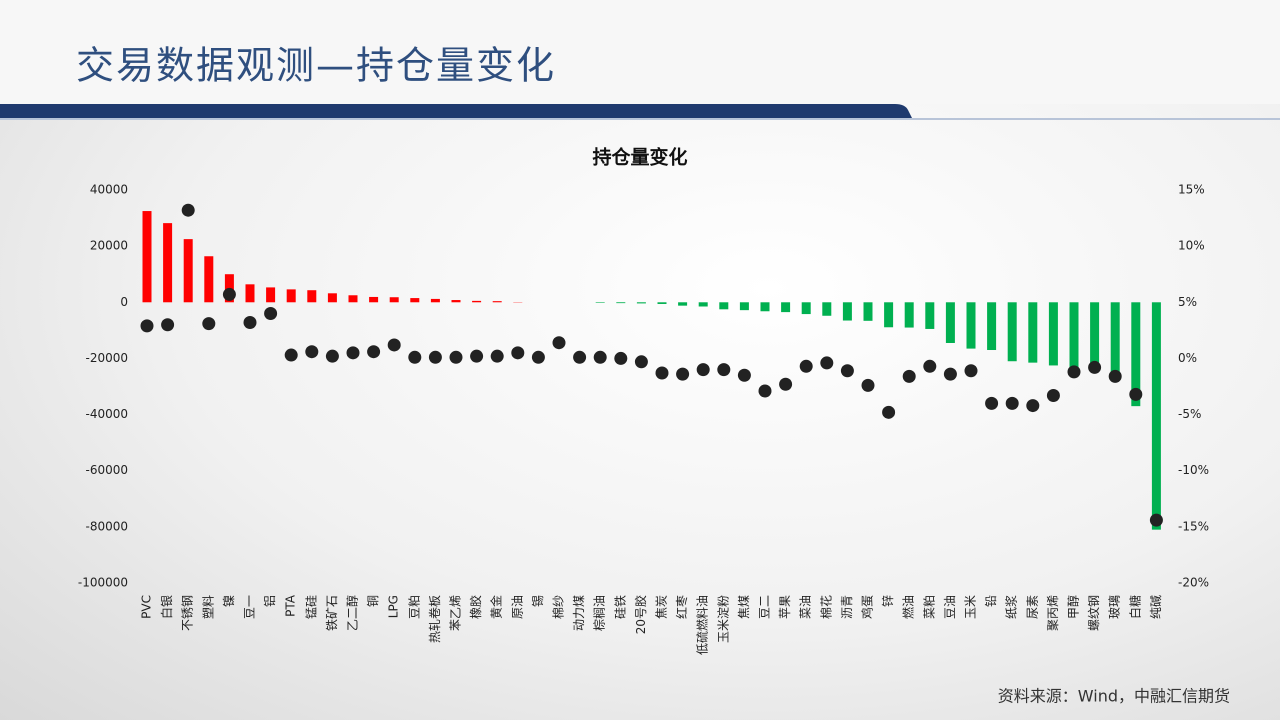 This screenshot has height=724, width=1280. I want to click on x-tick-label: 豆粕, so click(413, 607).